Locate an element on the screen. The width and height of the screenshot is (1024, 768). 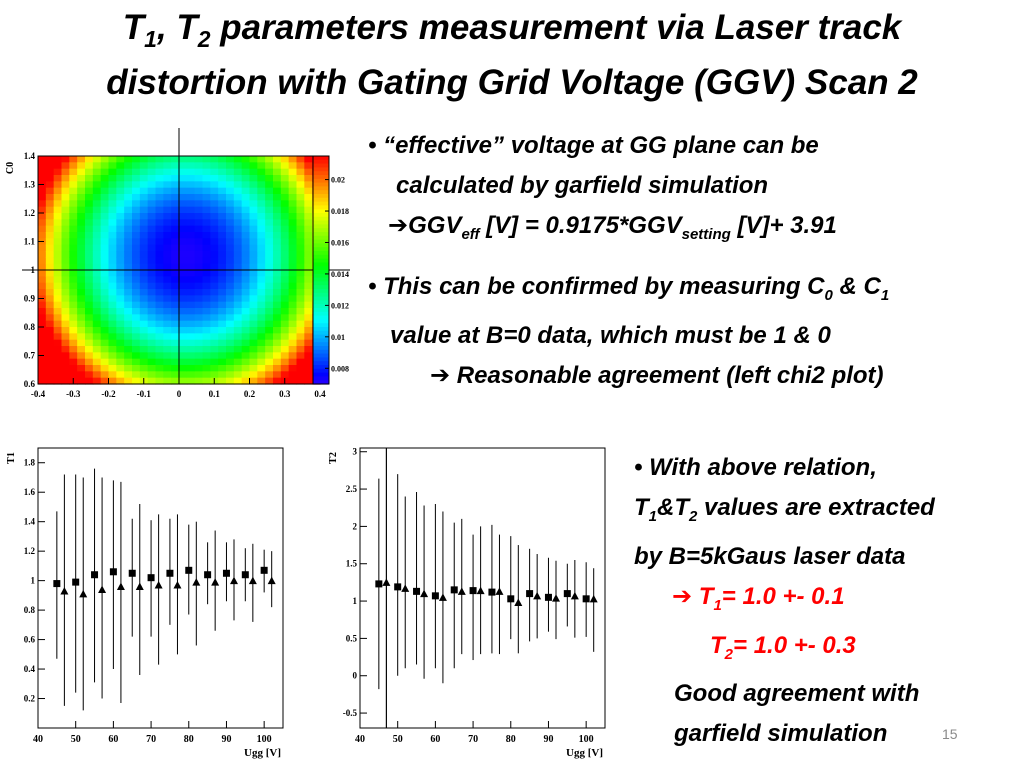
t1-result-symbol: T is located at coordinates (703, 596).